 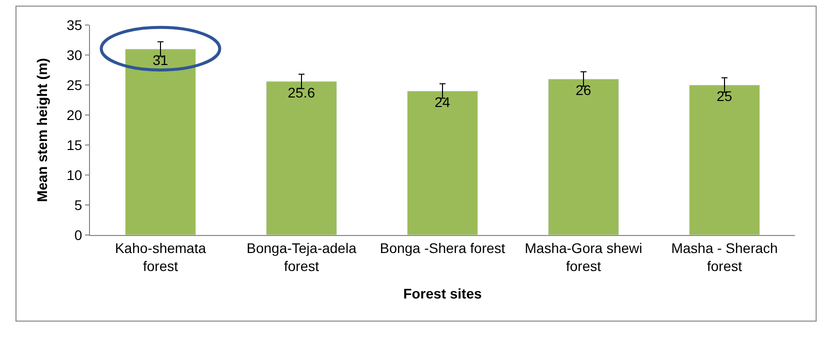 What do you see at coordinates (160, 60) in the screenshot?
I see `data-label: 31` at bounding box center [160, 60].